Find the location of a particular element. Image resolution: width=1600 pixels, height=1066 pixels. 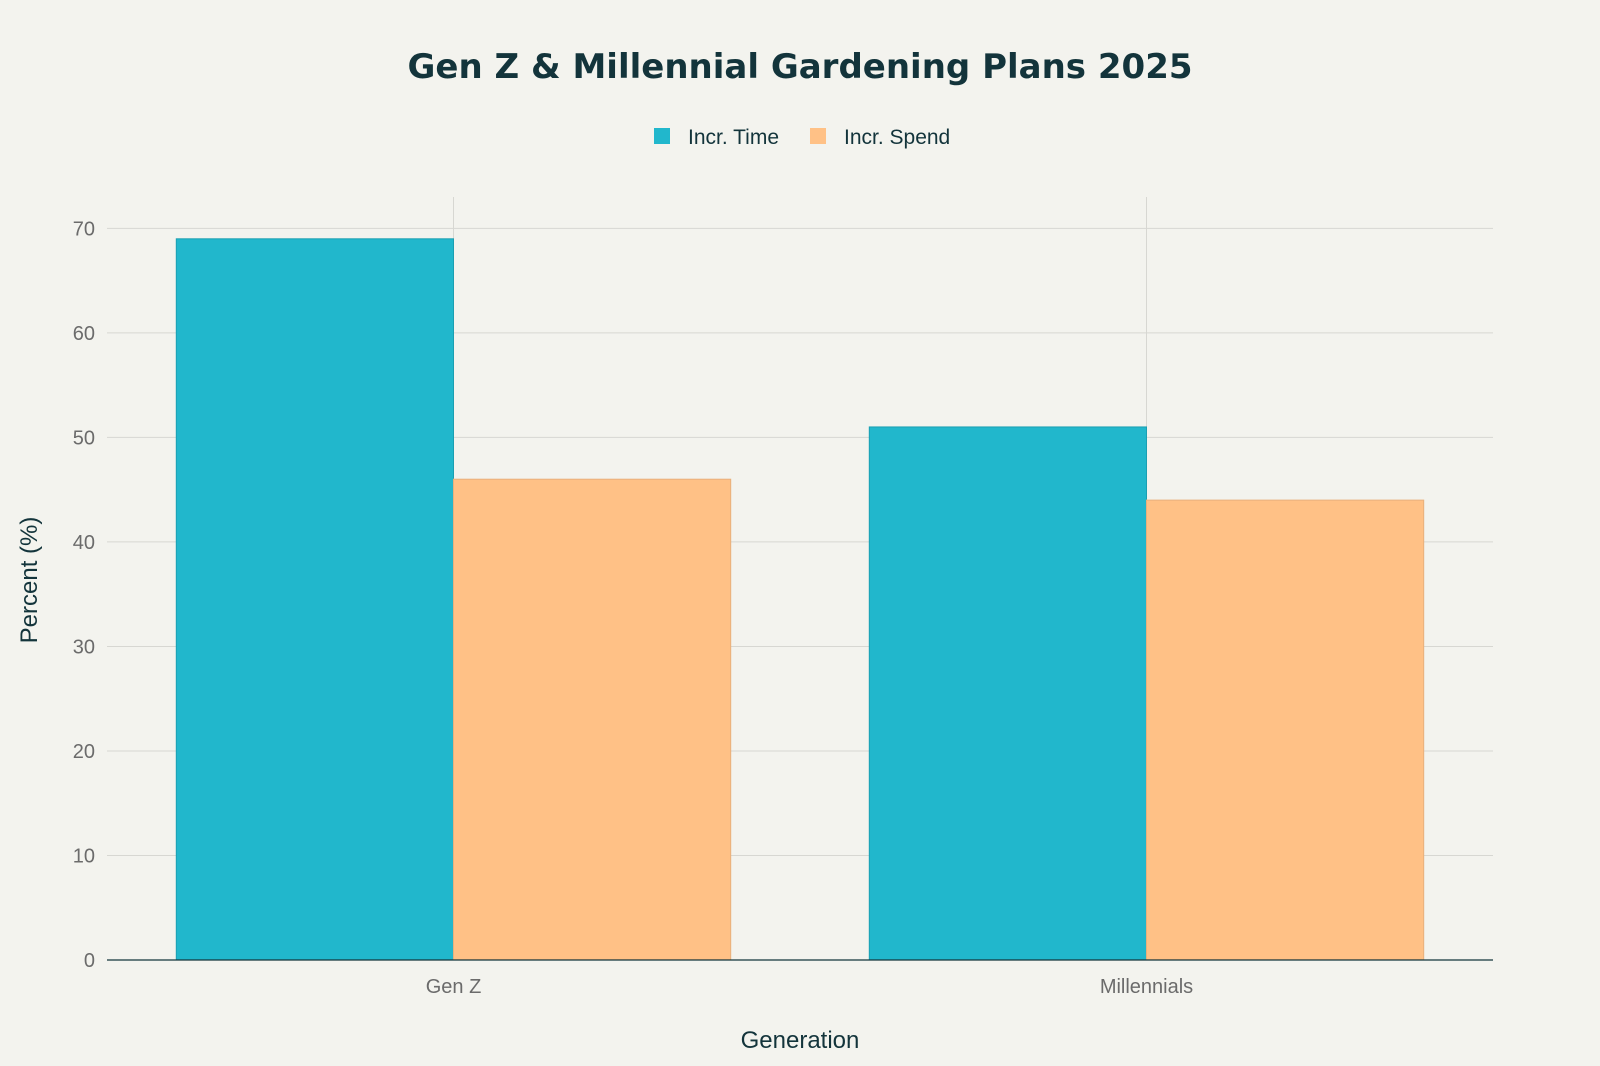

legend-label-incr-time: Incr. Time is located at coordinates (733, 137).